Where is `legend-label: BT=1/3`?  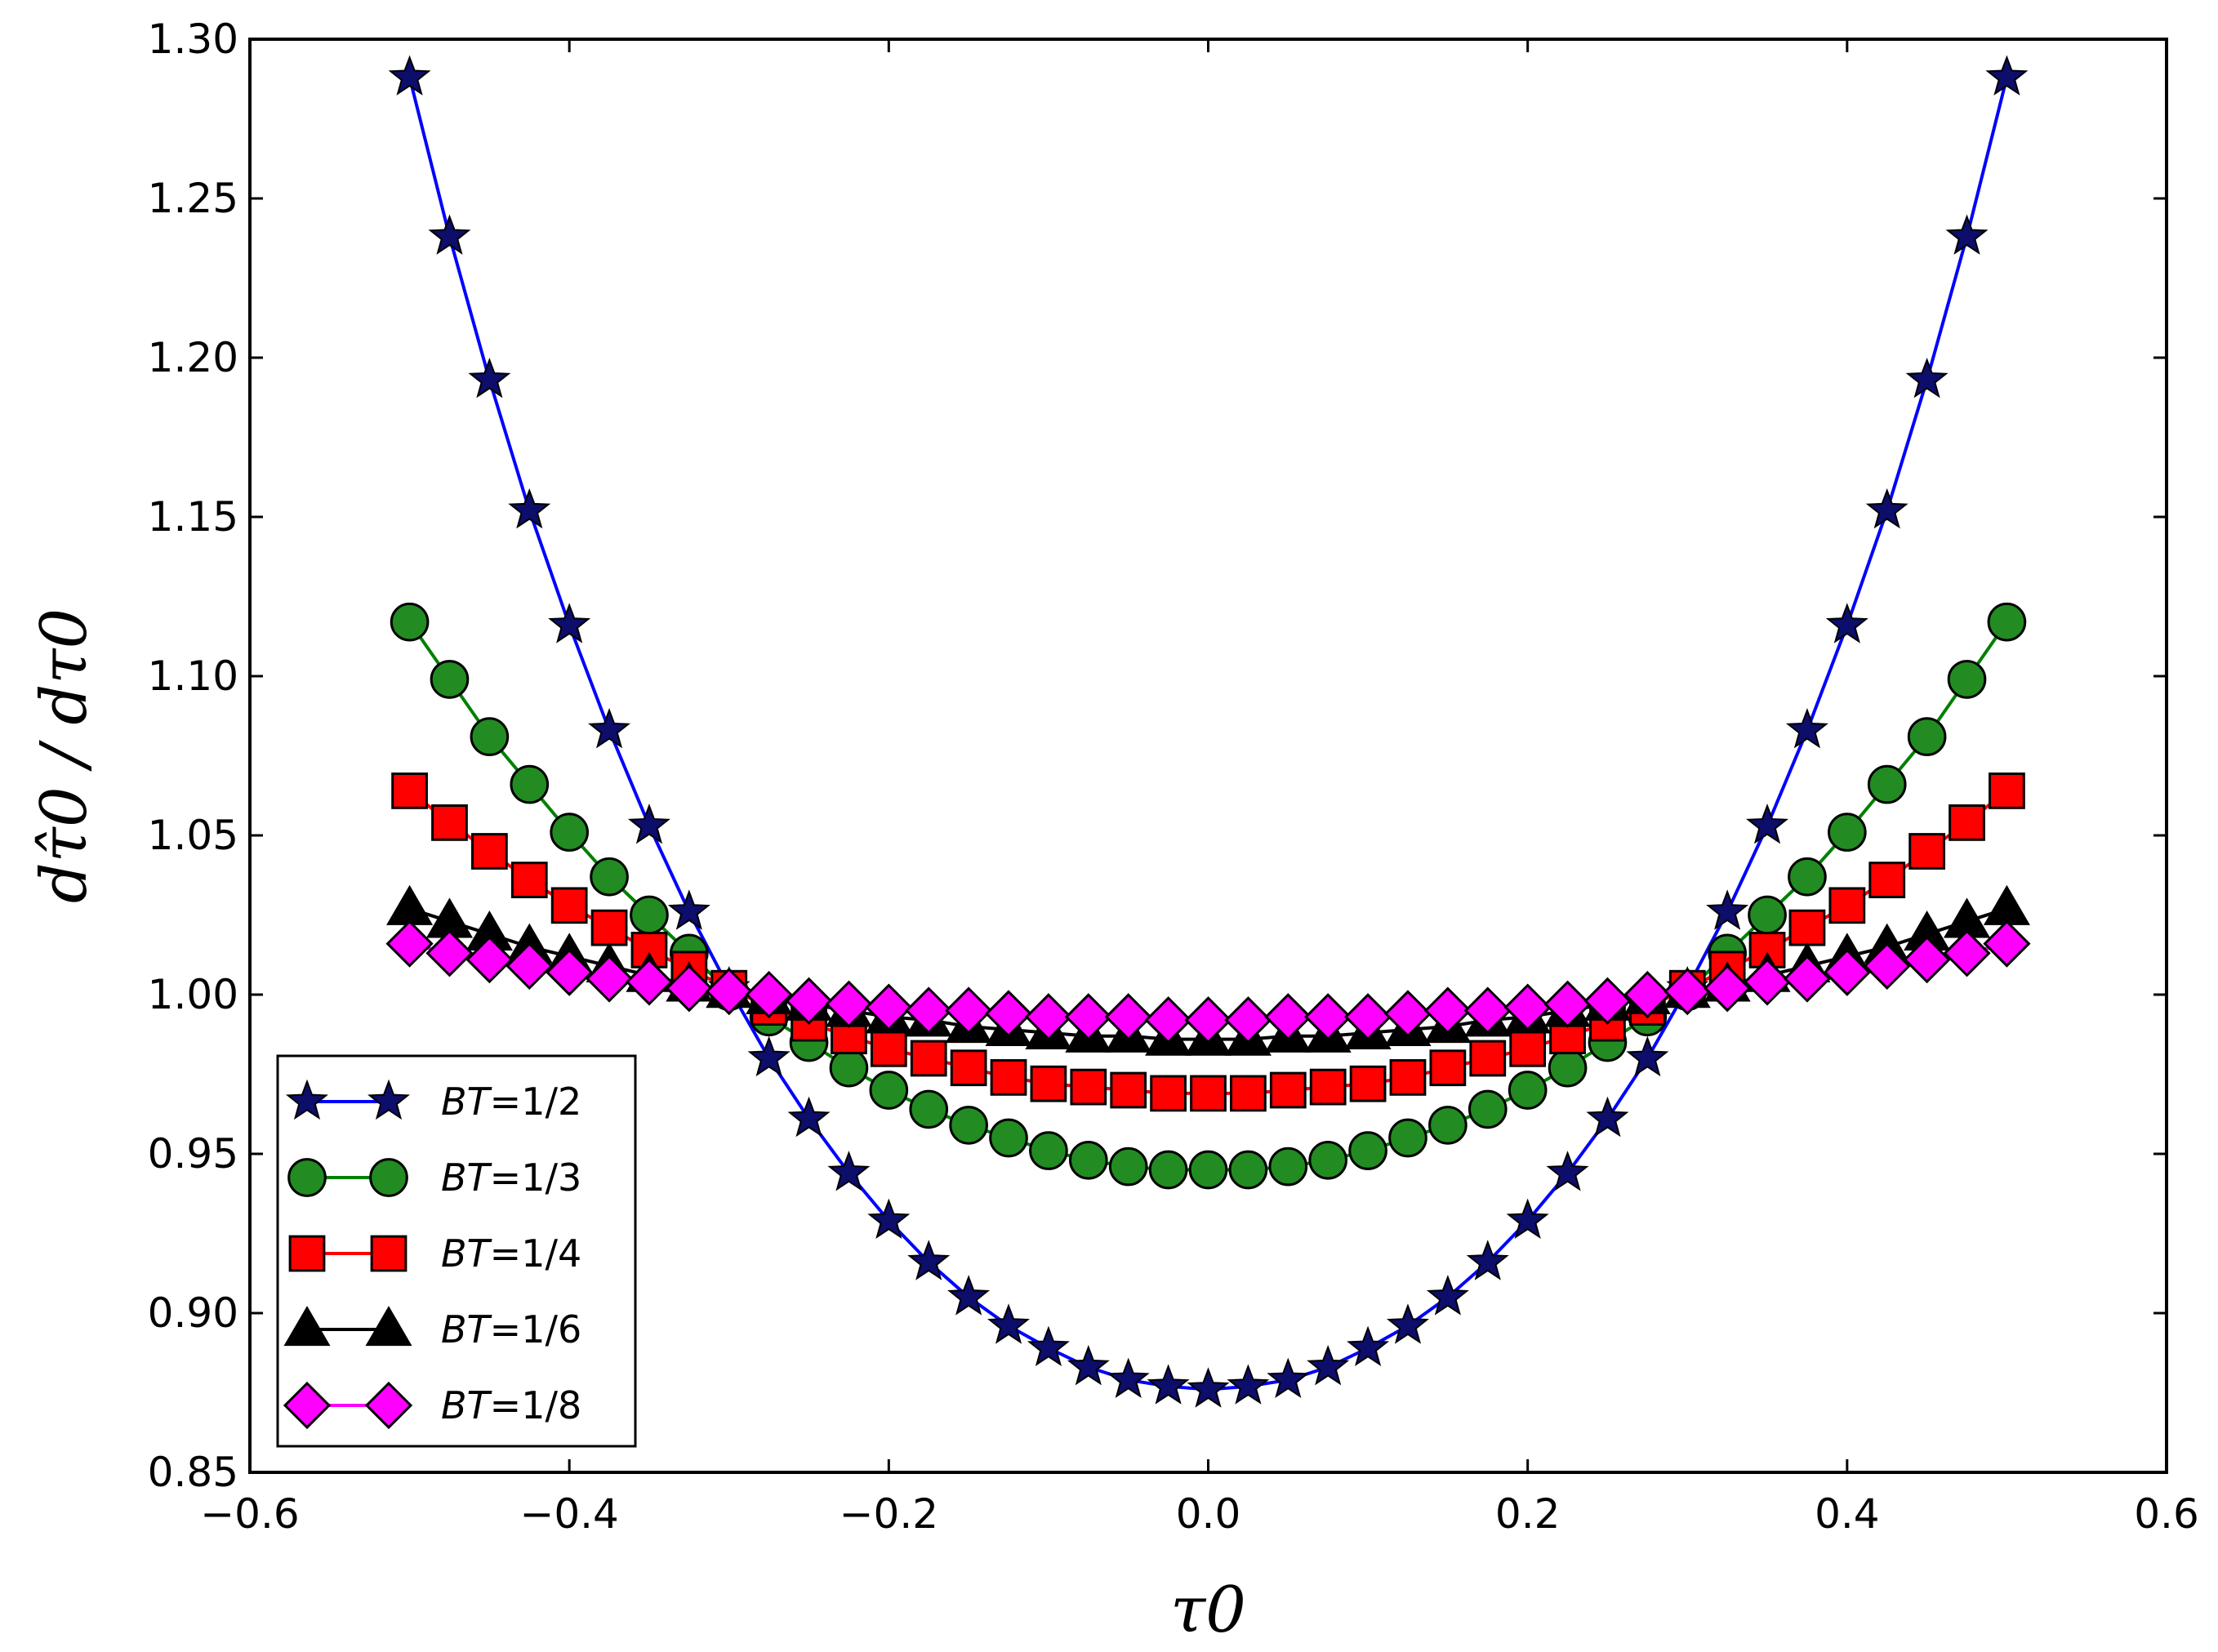
legend-label: BT=1/3 is located at coordinates (511, 1178).